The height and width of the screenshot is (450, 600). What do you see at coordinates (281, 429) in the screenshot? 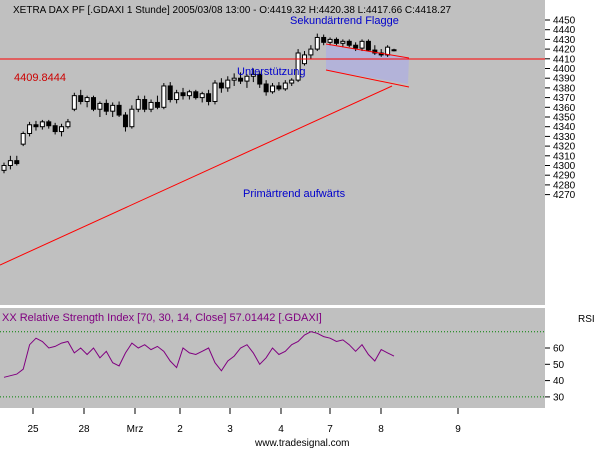
I see `time-tick-label: 4` at bounding box center [281, 429].